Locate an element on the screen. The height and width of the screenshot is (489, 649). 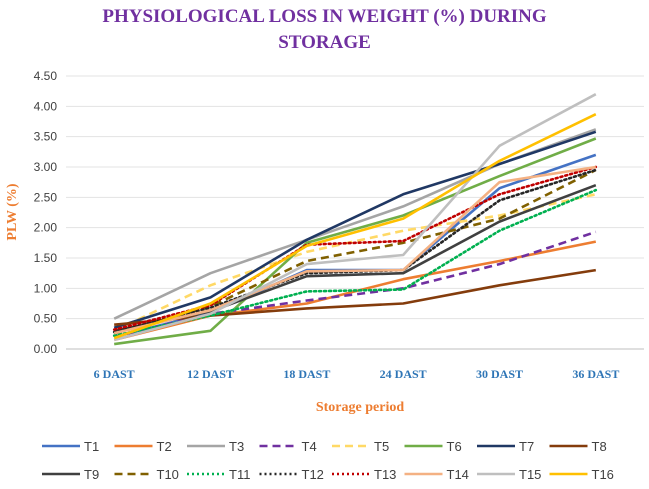
legend-label-t16: T16 is located at coordinates (603, 474).